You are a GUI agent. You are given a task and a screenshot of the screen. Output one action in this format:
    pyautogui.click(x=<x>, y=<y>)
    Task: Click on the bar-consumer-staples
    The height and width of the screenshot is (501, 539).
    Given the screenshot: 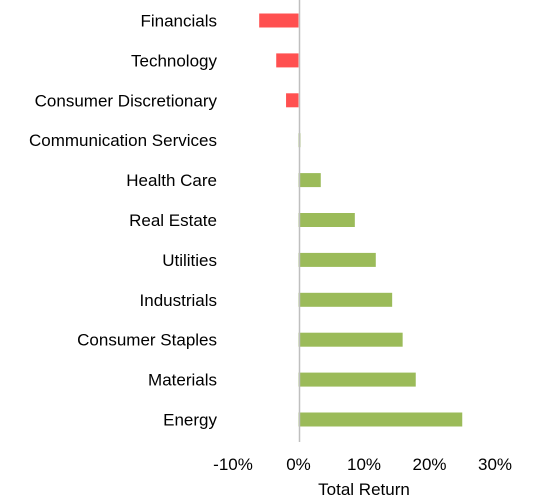 What is the action you would take?
    pyautogui.click(x=350, y=339)
    